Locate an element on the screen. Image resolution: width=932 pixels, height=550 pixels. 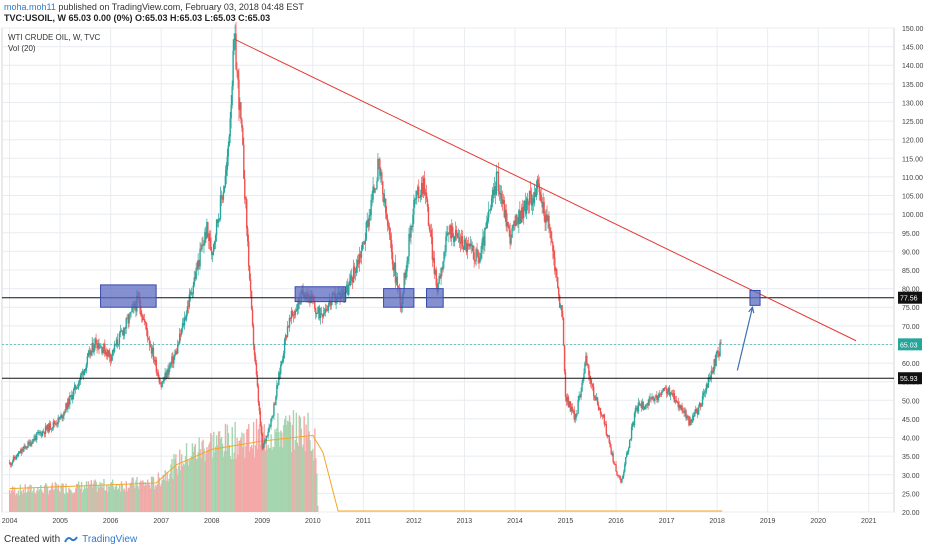
volume-series is located at coordinates (163, 461).